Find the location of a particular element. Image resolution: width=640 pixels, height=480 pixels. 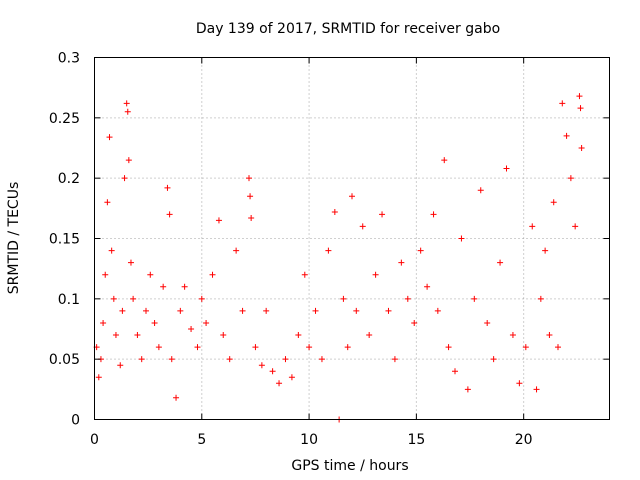

y-tick-labels: 0 0.05 0.1 0.15 0.2 0.25 0.3 is located at coordinates (64, 240).